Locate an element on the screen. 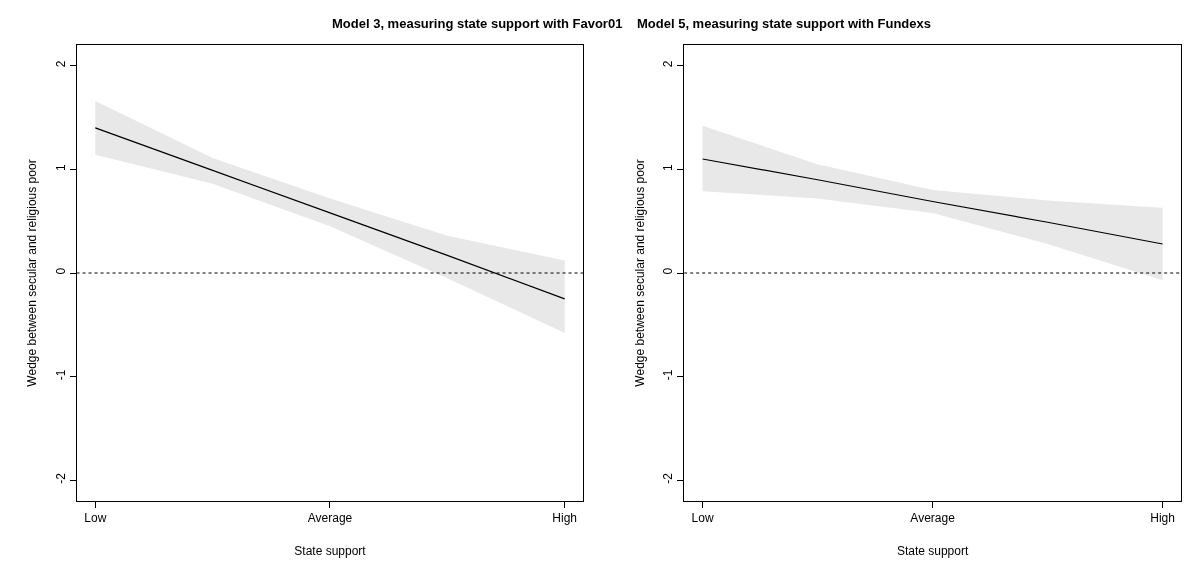 The height and width of the screenshot is (571, 1185). chart-title: Model 5, measuring state support with Fundexs is located at coordinates (784, 23).